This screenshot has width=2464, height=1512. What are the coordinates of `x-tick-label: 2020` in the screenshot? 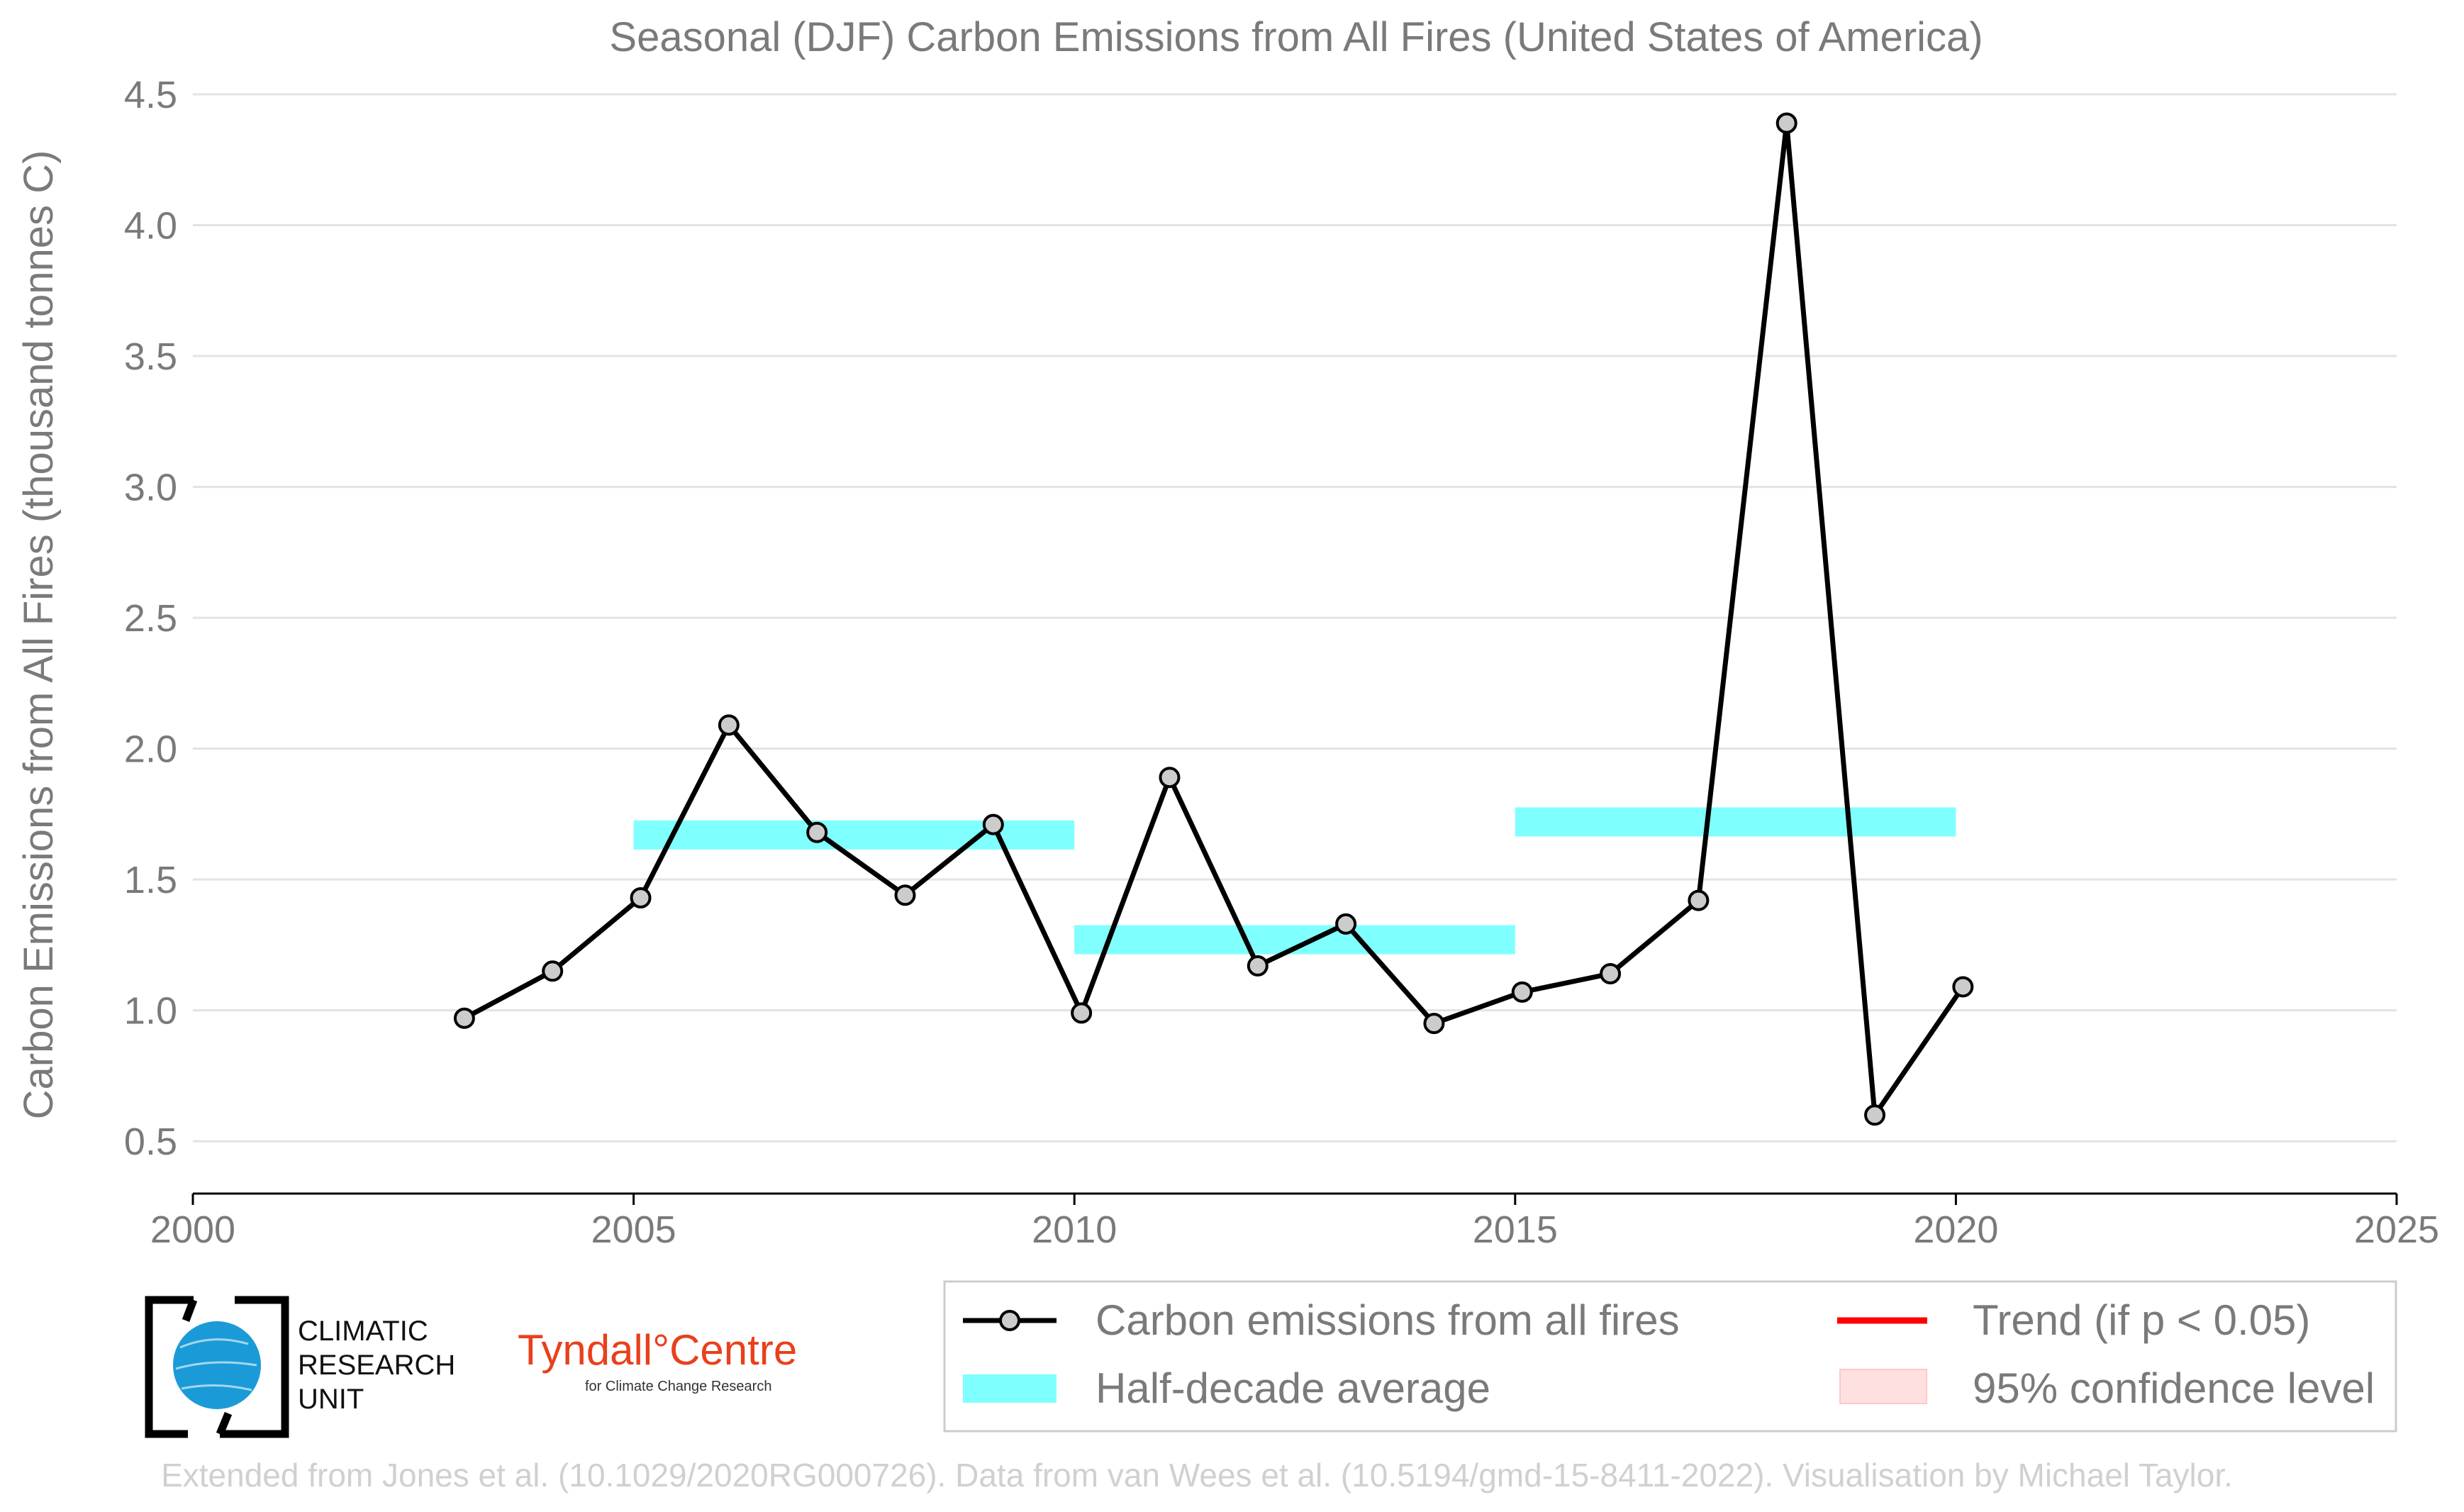 It's located at (1955, 1229).